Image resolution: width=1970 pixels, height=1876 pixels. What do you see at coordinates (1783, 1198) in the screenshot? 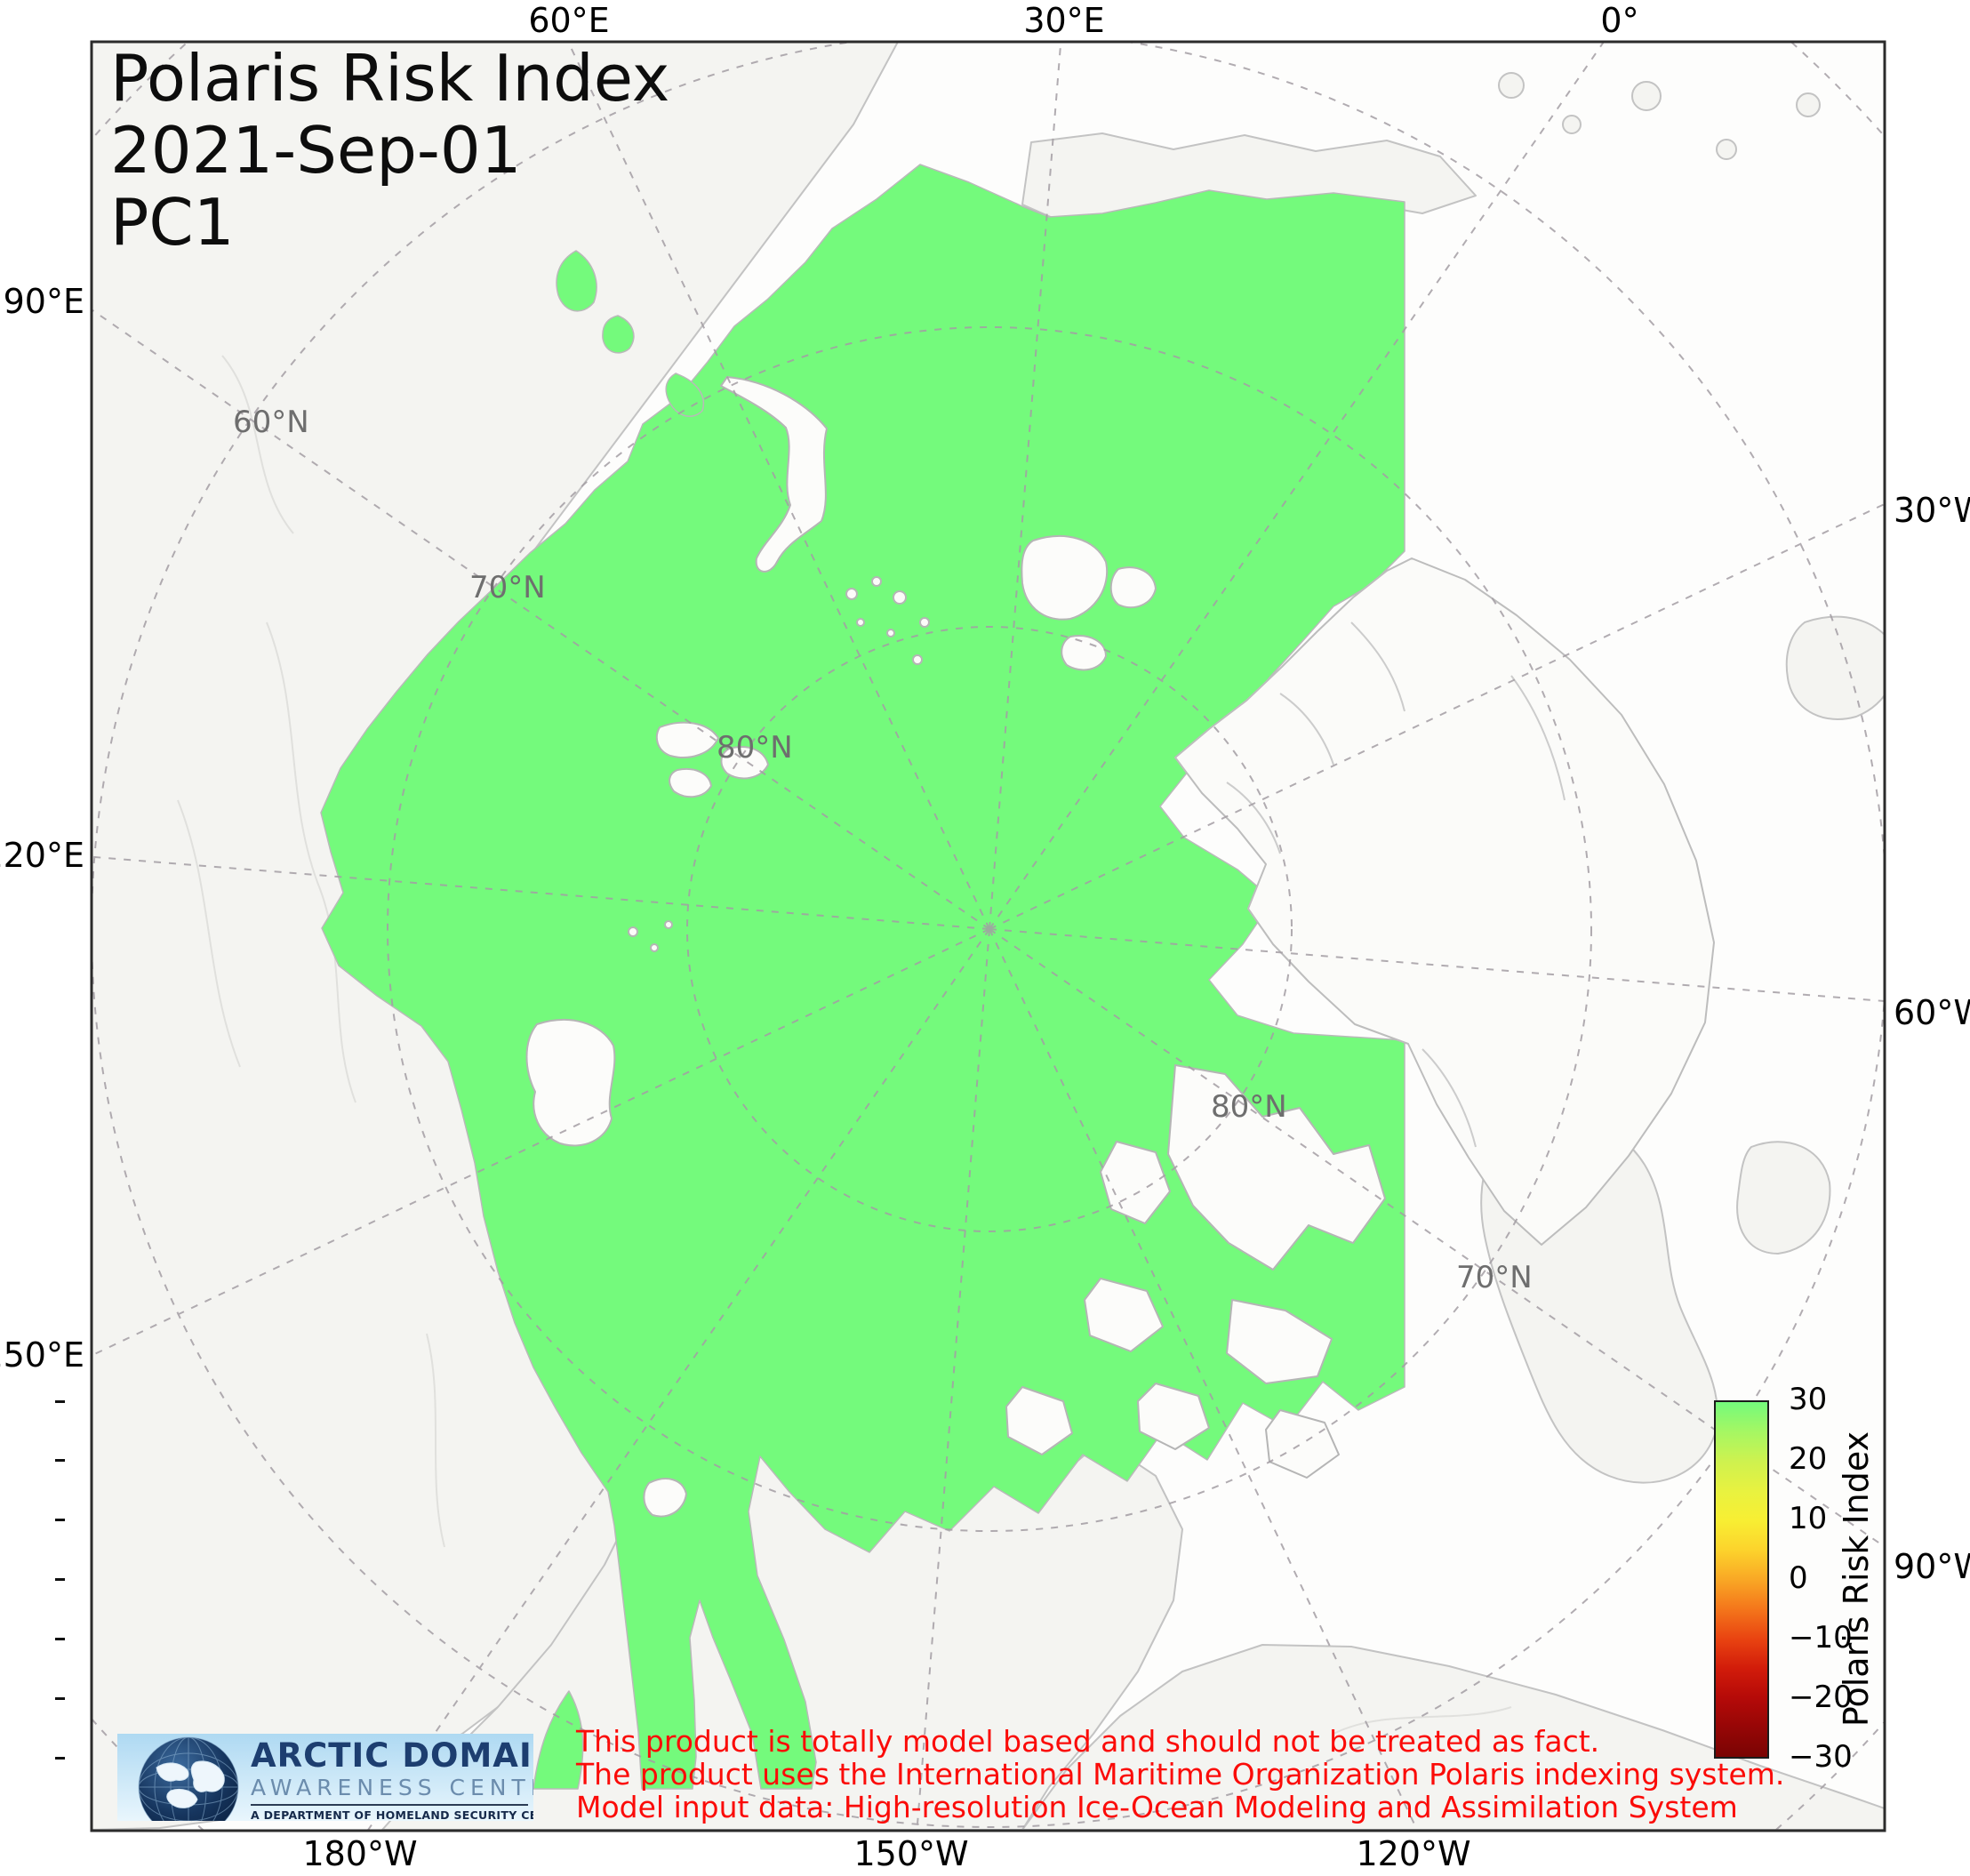
I see `land-island-east` at bounding box center [1783, 1198].